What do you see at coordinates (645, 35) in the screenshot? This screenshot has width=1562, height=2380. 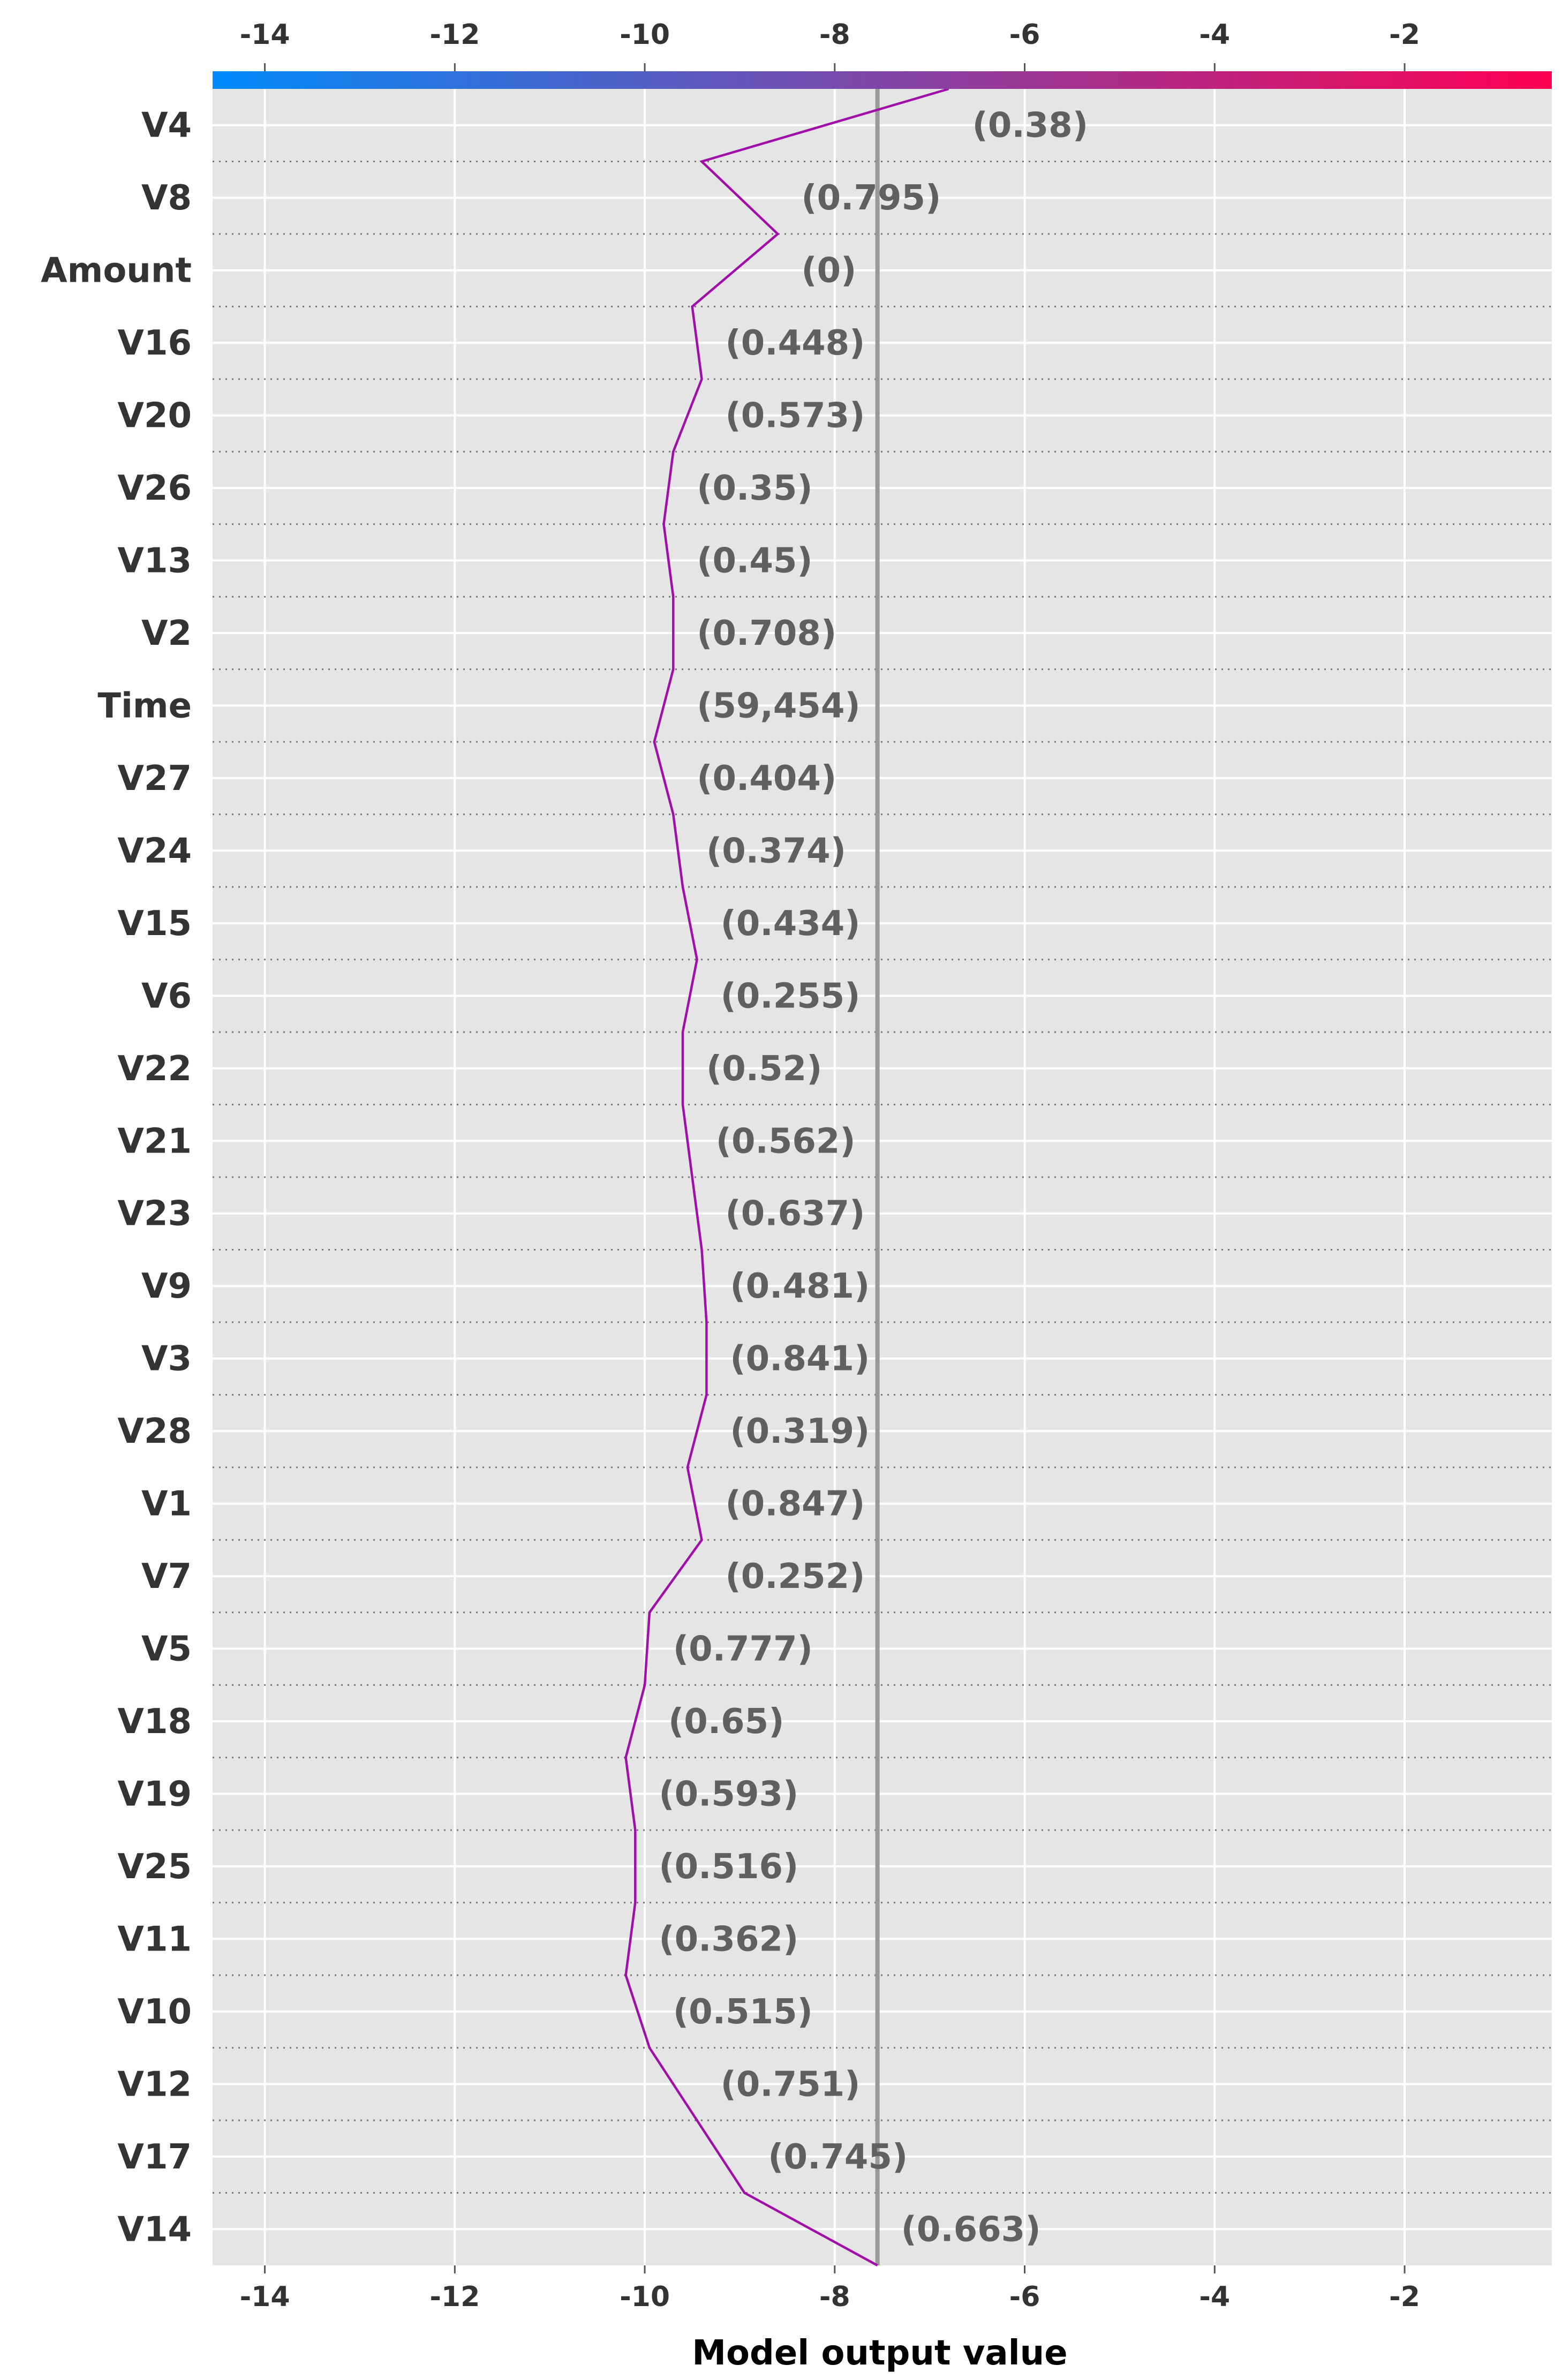 I see `x-tick-label-top: -10` at bounding box center [645, 35].